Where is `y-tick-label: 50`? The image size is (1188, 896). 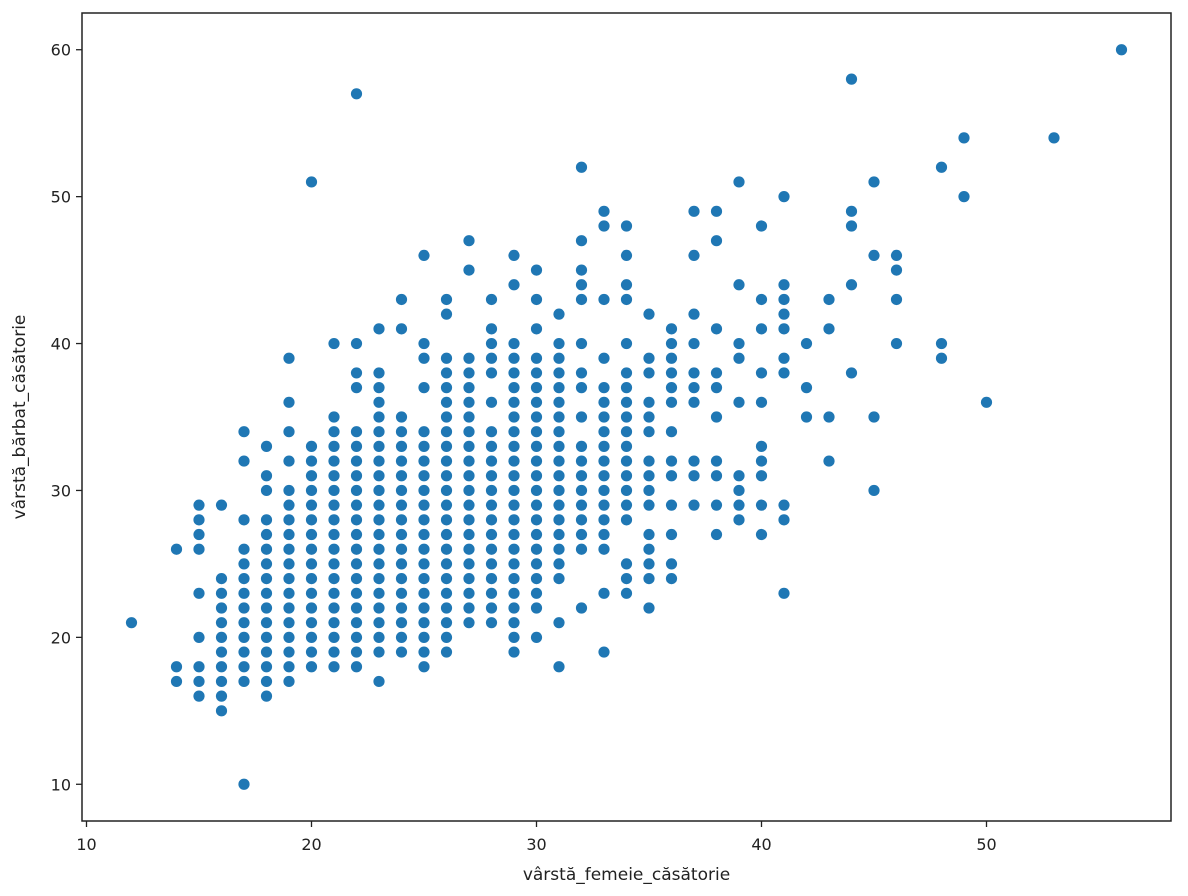 y-tick-label: 50 is located at coordinates (61, 197).